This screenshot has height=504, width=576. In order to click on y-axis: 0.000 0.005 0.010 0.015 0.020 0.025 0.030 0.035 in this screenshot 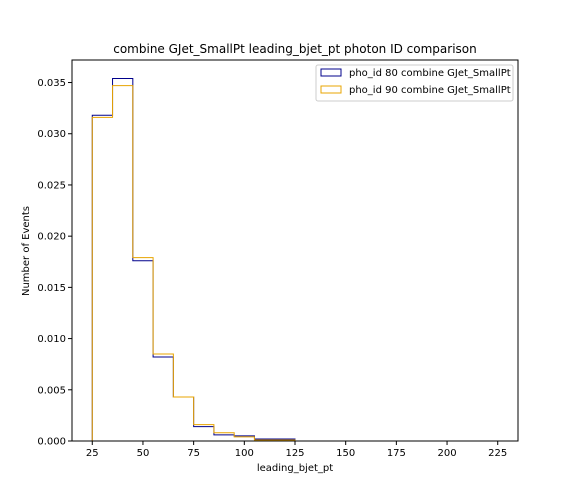, I will do `click(54, 263)`.